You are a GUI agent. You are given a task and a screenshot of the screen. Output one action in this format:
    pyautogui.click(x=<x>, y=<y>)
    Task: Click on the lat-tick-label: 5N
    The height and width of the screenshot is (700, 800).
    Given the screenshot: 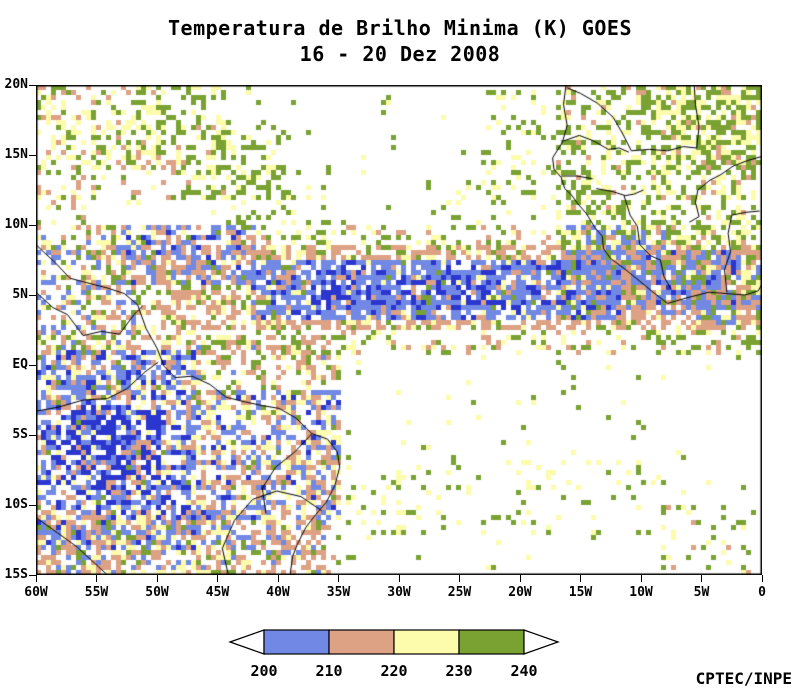 What is the action you would take?
    pyautogui.click(x=20, y=294)
    